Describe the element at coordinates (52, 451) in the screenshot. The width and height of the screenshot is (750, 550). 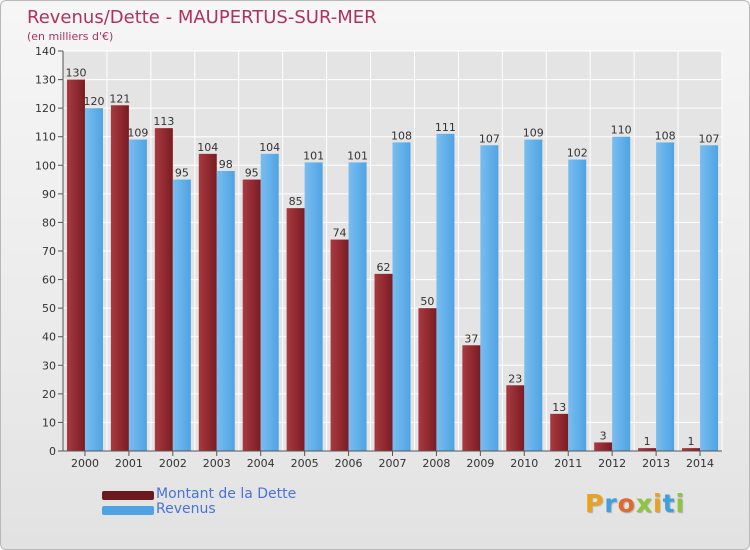
I see `y-tick-label: 0` at that location.